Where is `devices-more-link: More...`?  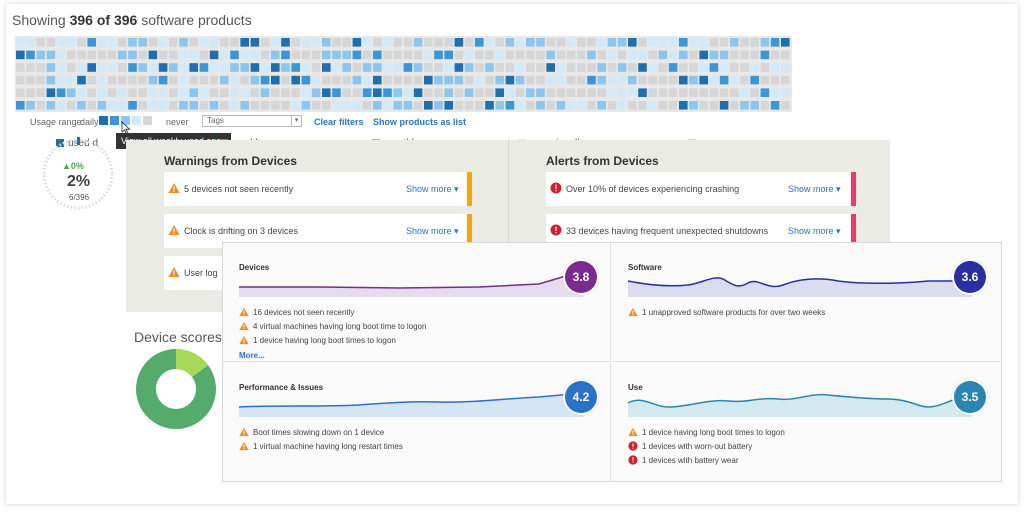 devices-more-link: More... is located at coordinates (252, 355).